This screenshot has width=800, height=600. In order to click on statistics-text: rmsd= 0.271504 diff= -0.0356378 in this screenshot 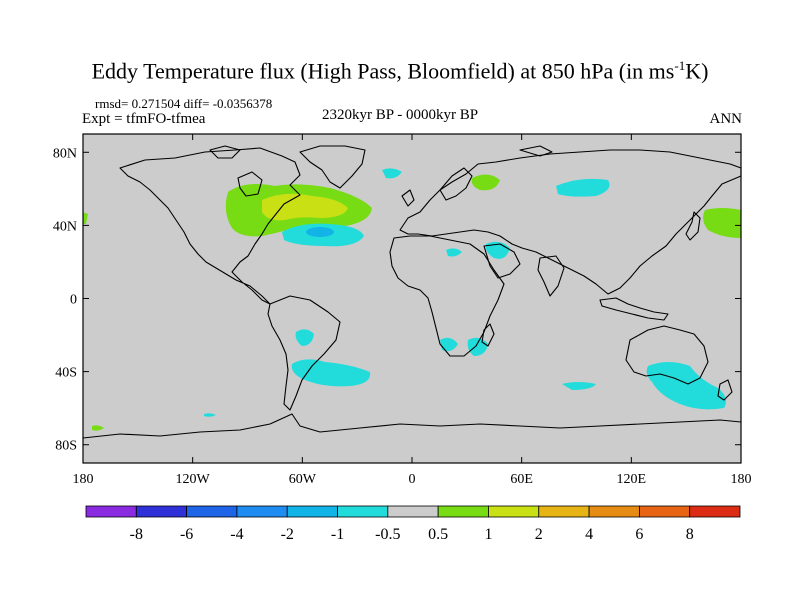, I will do `click(184, 103)`.